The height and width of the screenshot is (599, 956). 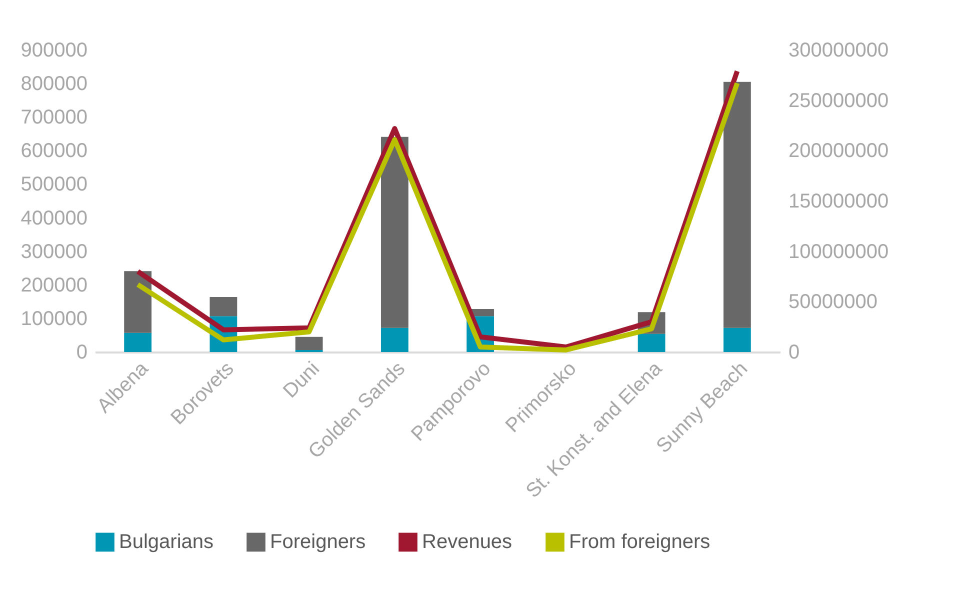 I want to click on y-tick-label: 100000, so click(x=54, y=319).